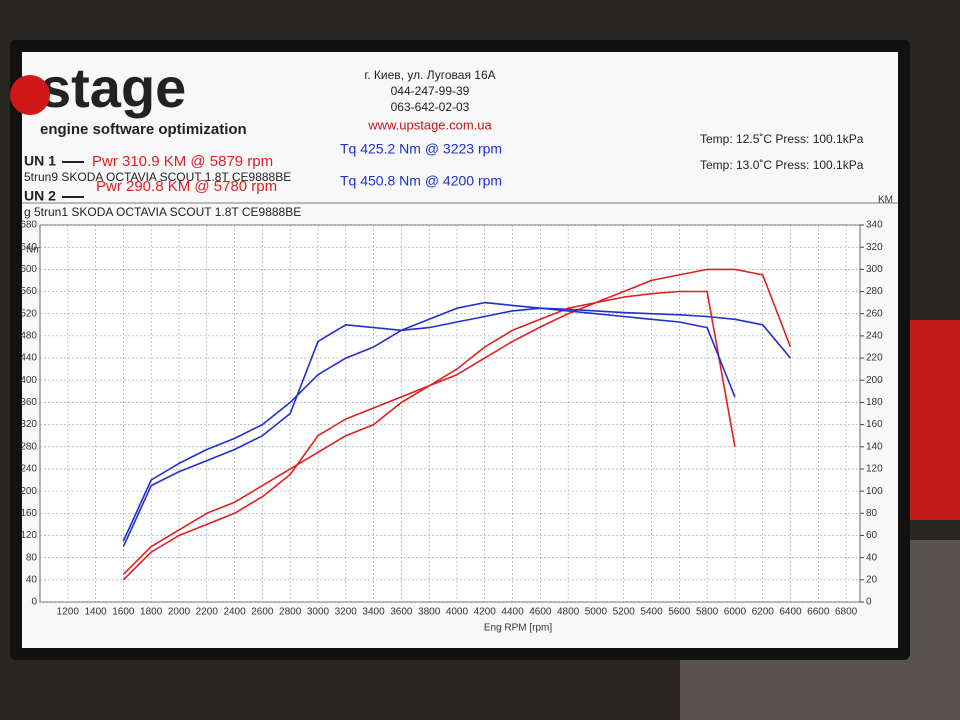 The height and width of the screenshot is (720, 960). Describe the element at coordinates (874, 358) in the screenshot. I see `y2-tick-label: 220` at that location.